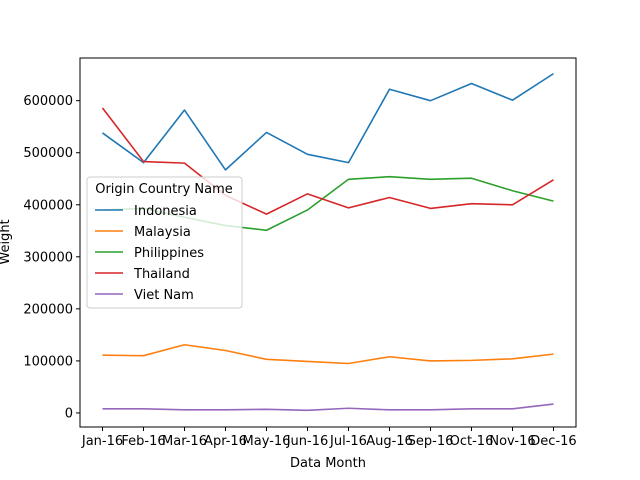 The height and width of the screenshot is (480, 640). What do you see at coordinates (267, 441) in the screenshot?
I see `x-tick-label: May-16` at bounding box center [267, 441].